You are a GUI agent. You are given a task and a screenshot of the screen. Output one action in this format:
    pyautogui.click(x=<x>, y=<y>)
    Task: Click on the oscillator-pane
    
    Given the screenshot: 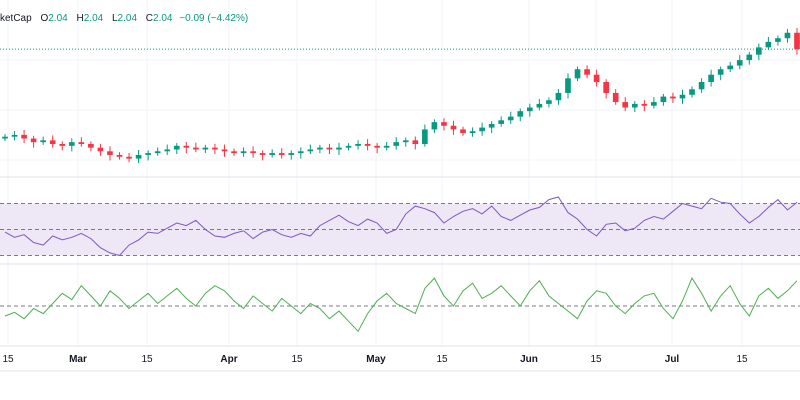 What is the action you would take?
    pyautogui.click(x=400, y=305)
    